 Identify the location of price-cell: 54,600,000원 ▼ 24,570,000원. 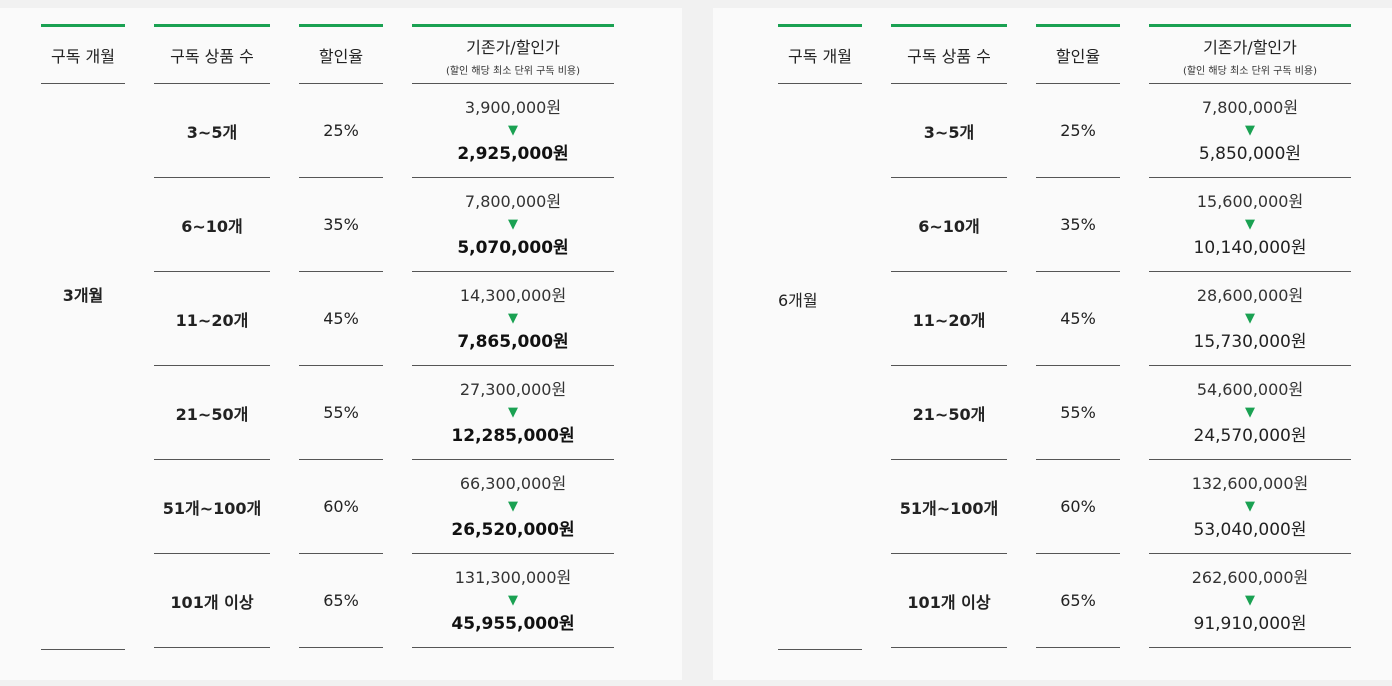
(1250, 413).